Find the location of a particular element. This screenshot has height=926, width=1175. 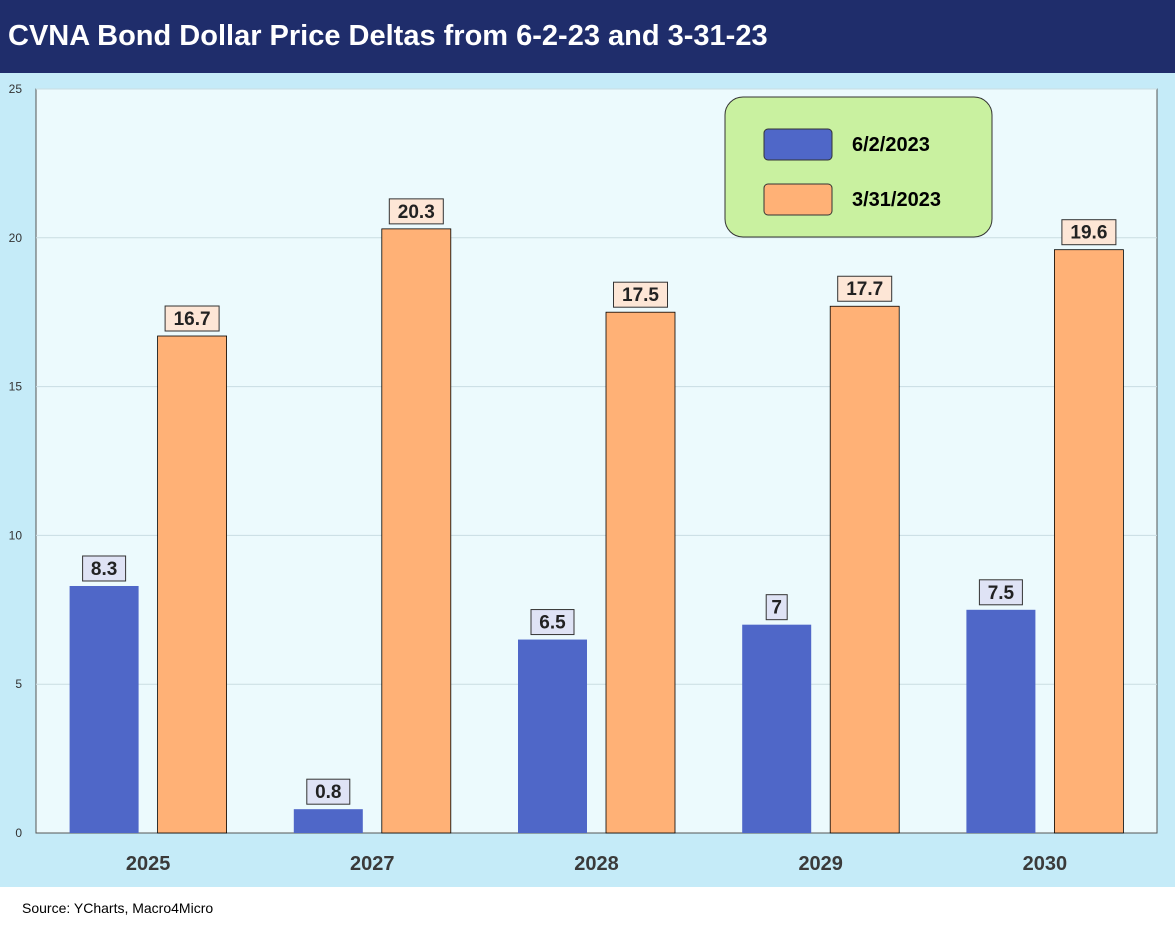

source-note: Source: YCharts, Macro4Micro is located at coordinates (118, 908).